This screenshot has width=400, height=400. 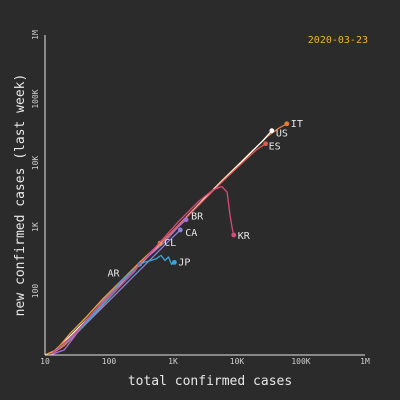 I want to click on x-tick-label: 1M, so click(x=365, y=361).